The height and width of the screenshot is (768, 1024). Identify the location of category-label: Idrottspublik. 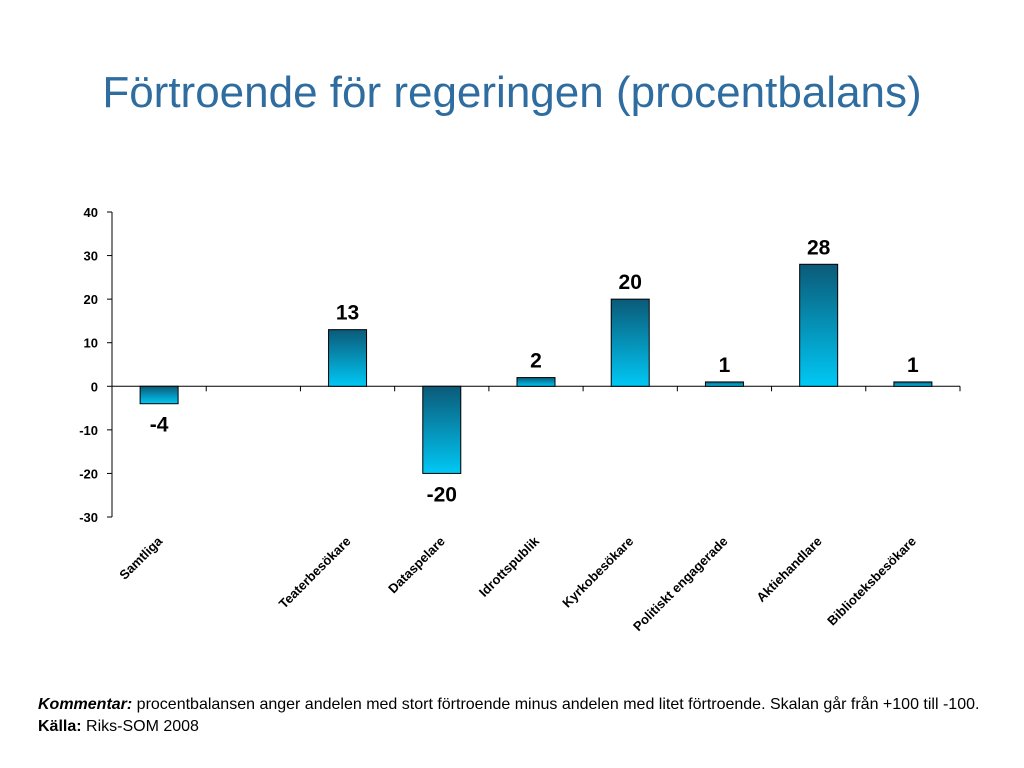
(509, 566).